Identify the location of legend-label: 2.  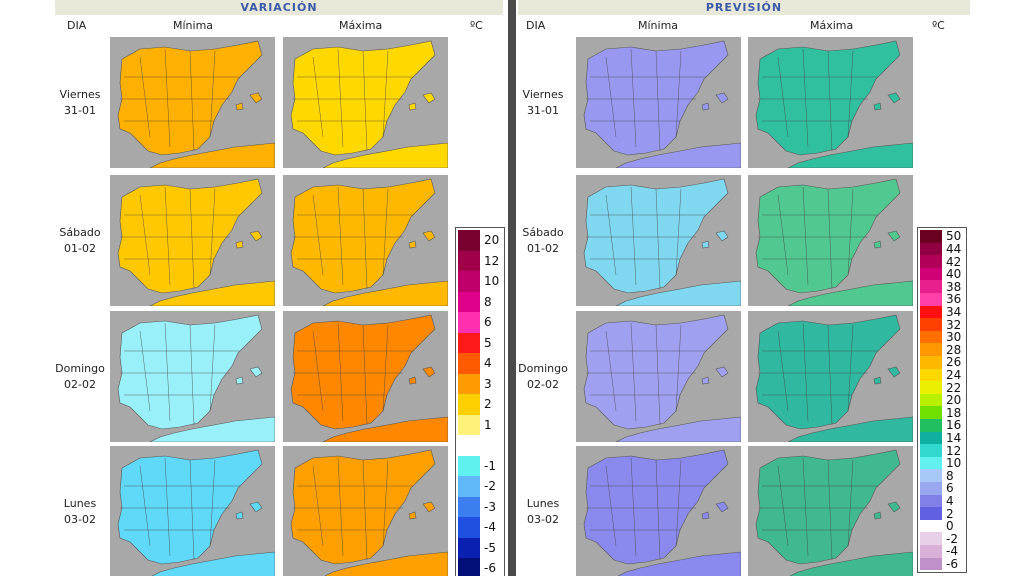
(950, 513).